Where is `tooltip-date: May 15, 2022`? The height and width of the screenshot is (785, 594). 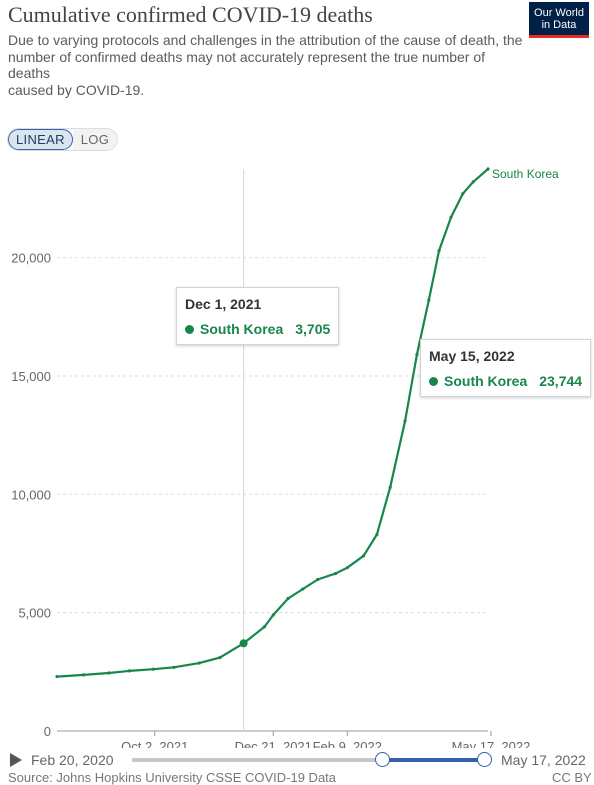 tooltip-date: May 15, 2022 is located at coordinates (472, 356).